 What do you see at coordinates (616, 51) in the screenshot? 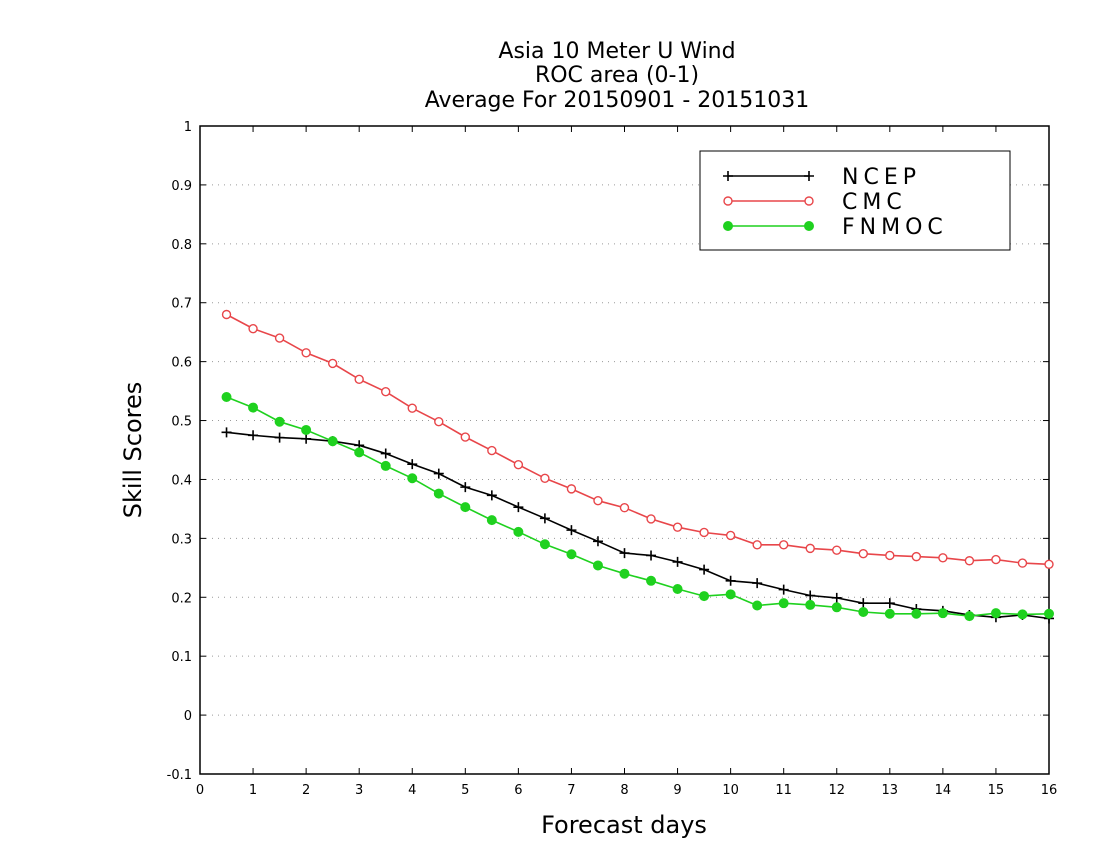
I see `chart-title-line-1: Asia 10 Meter U Wind` at bounding box center [616, 51].